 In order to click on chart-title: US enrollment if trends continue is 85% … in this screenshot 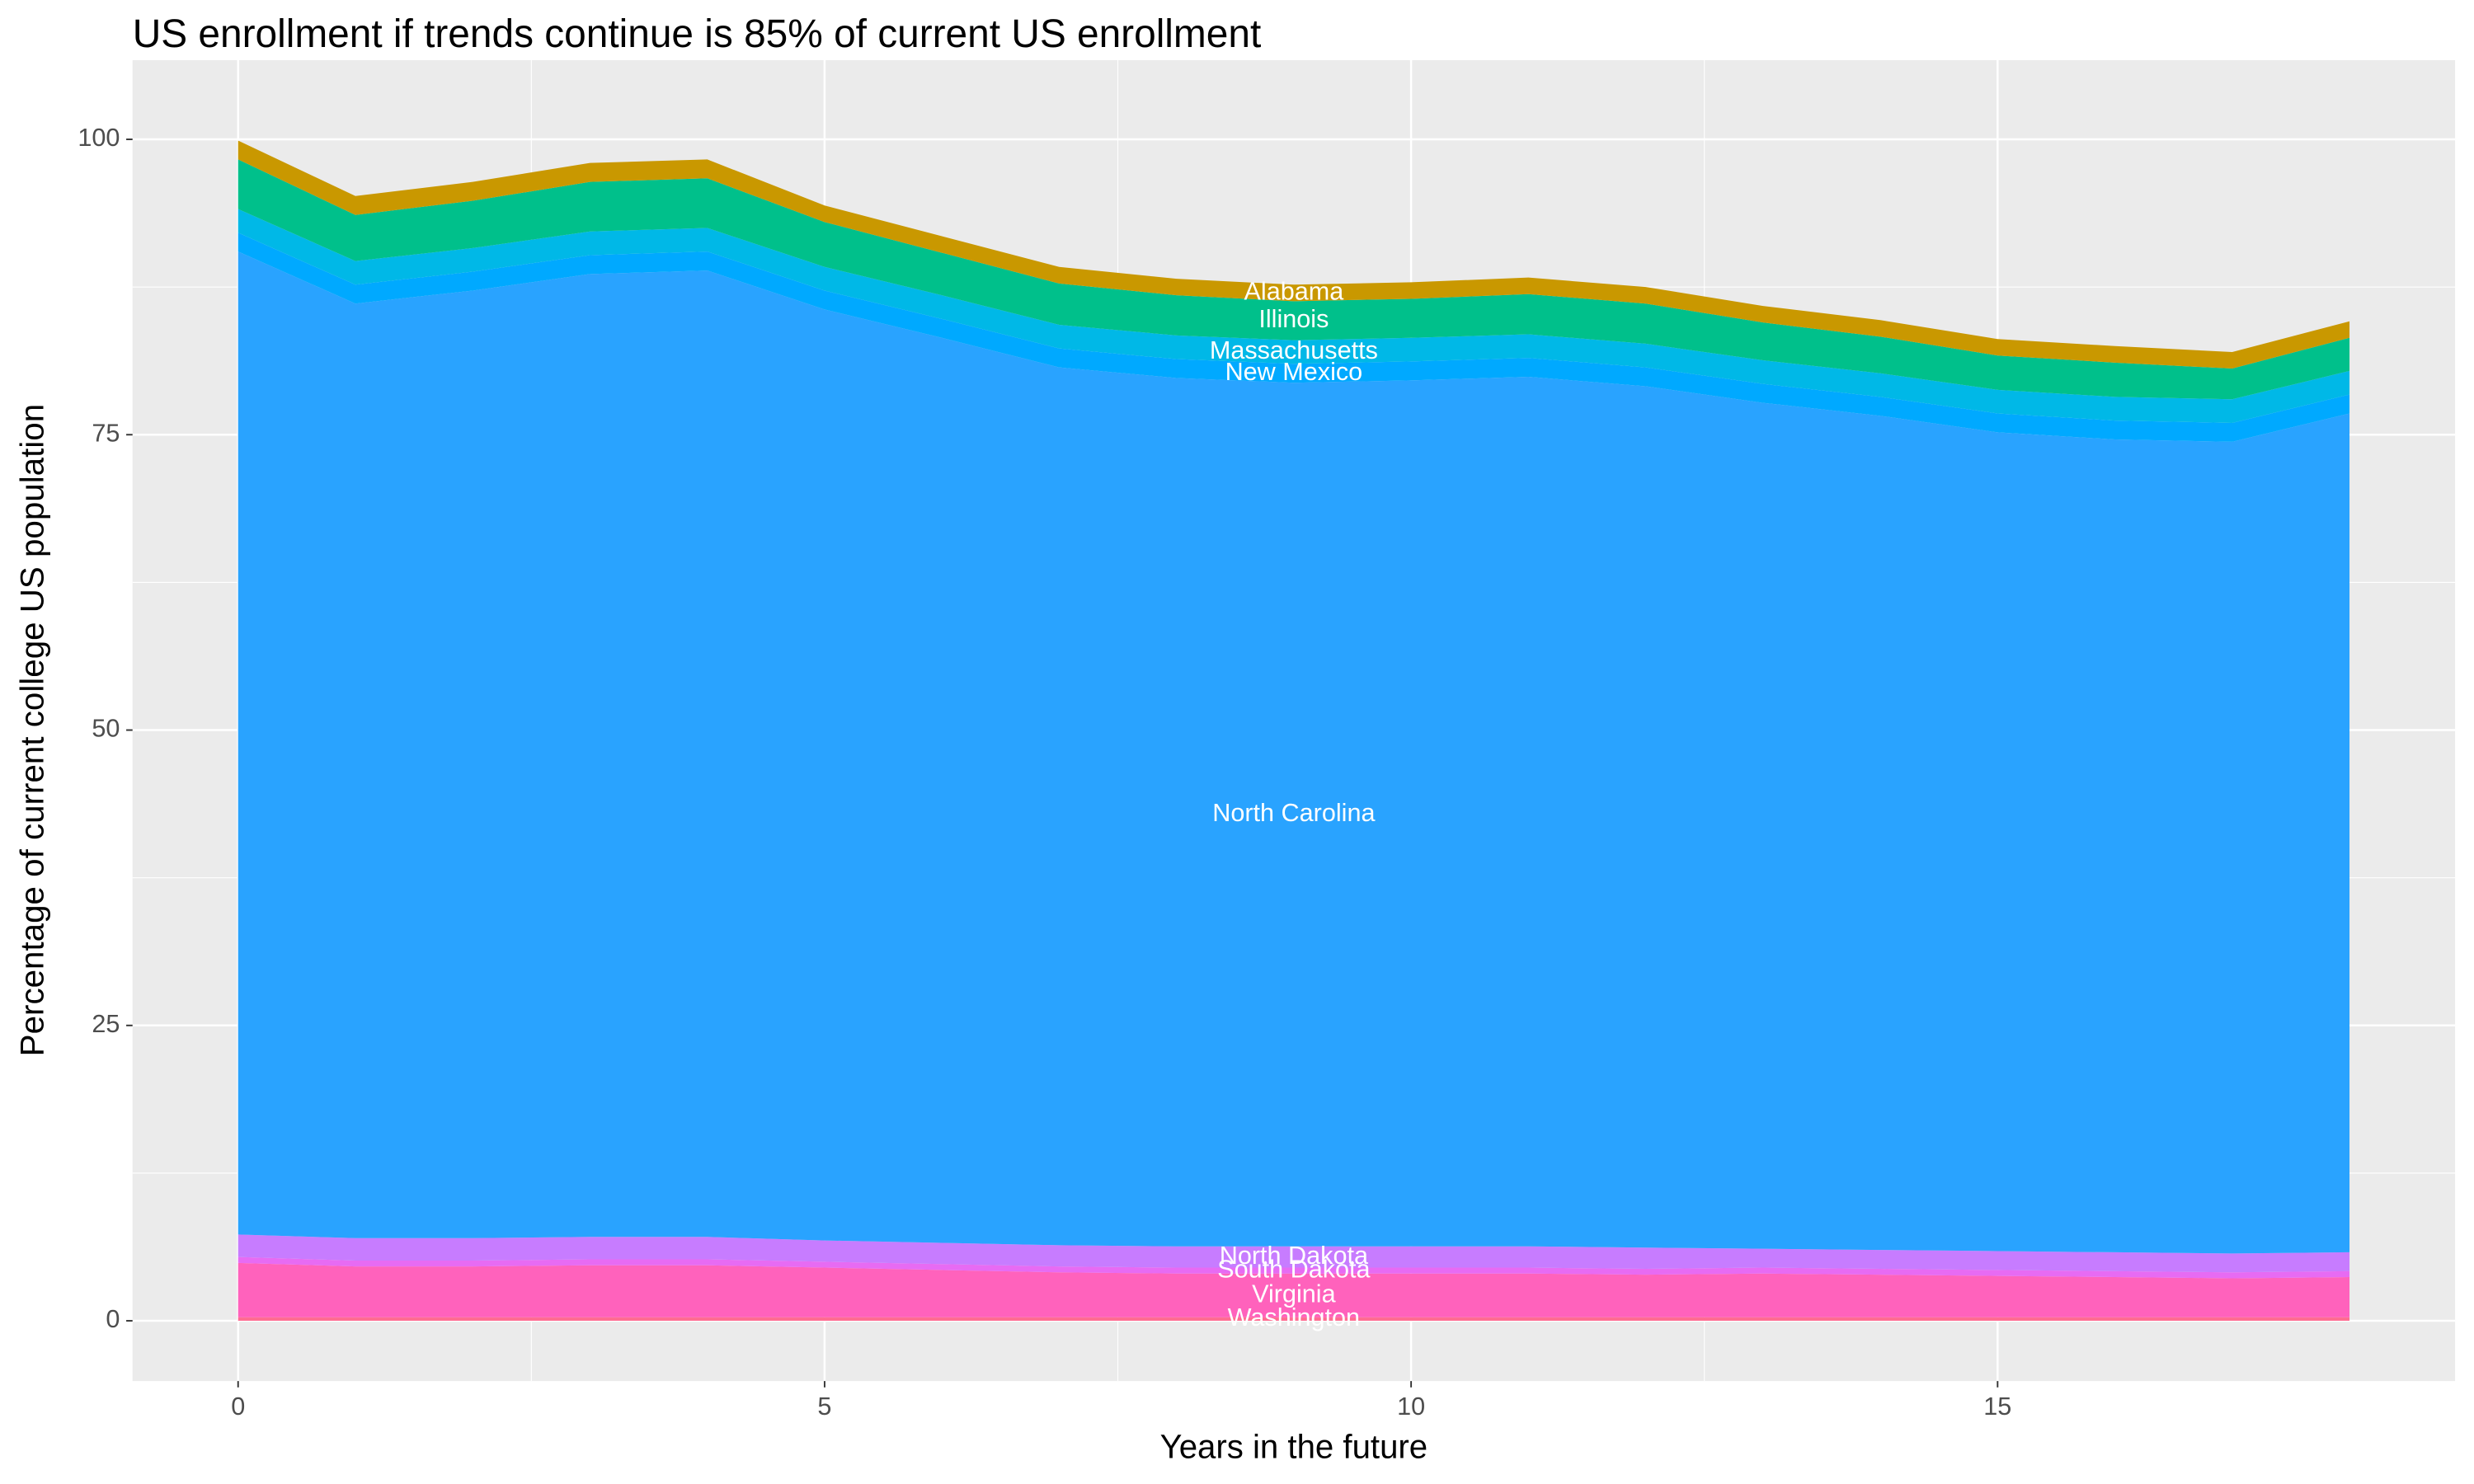, I will do `click(697, 34)`.